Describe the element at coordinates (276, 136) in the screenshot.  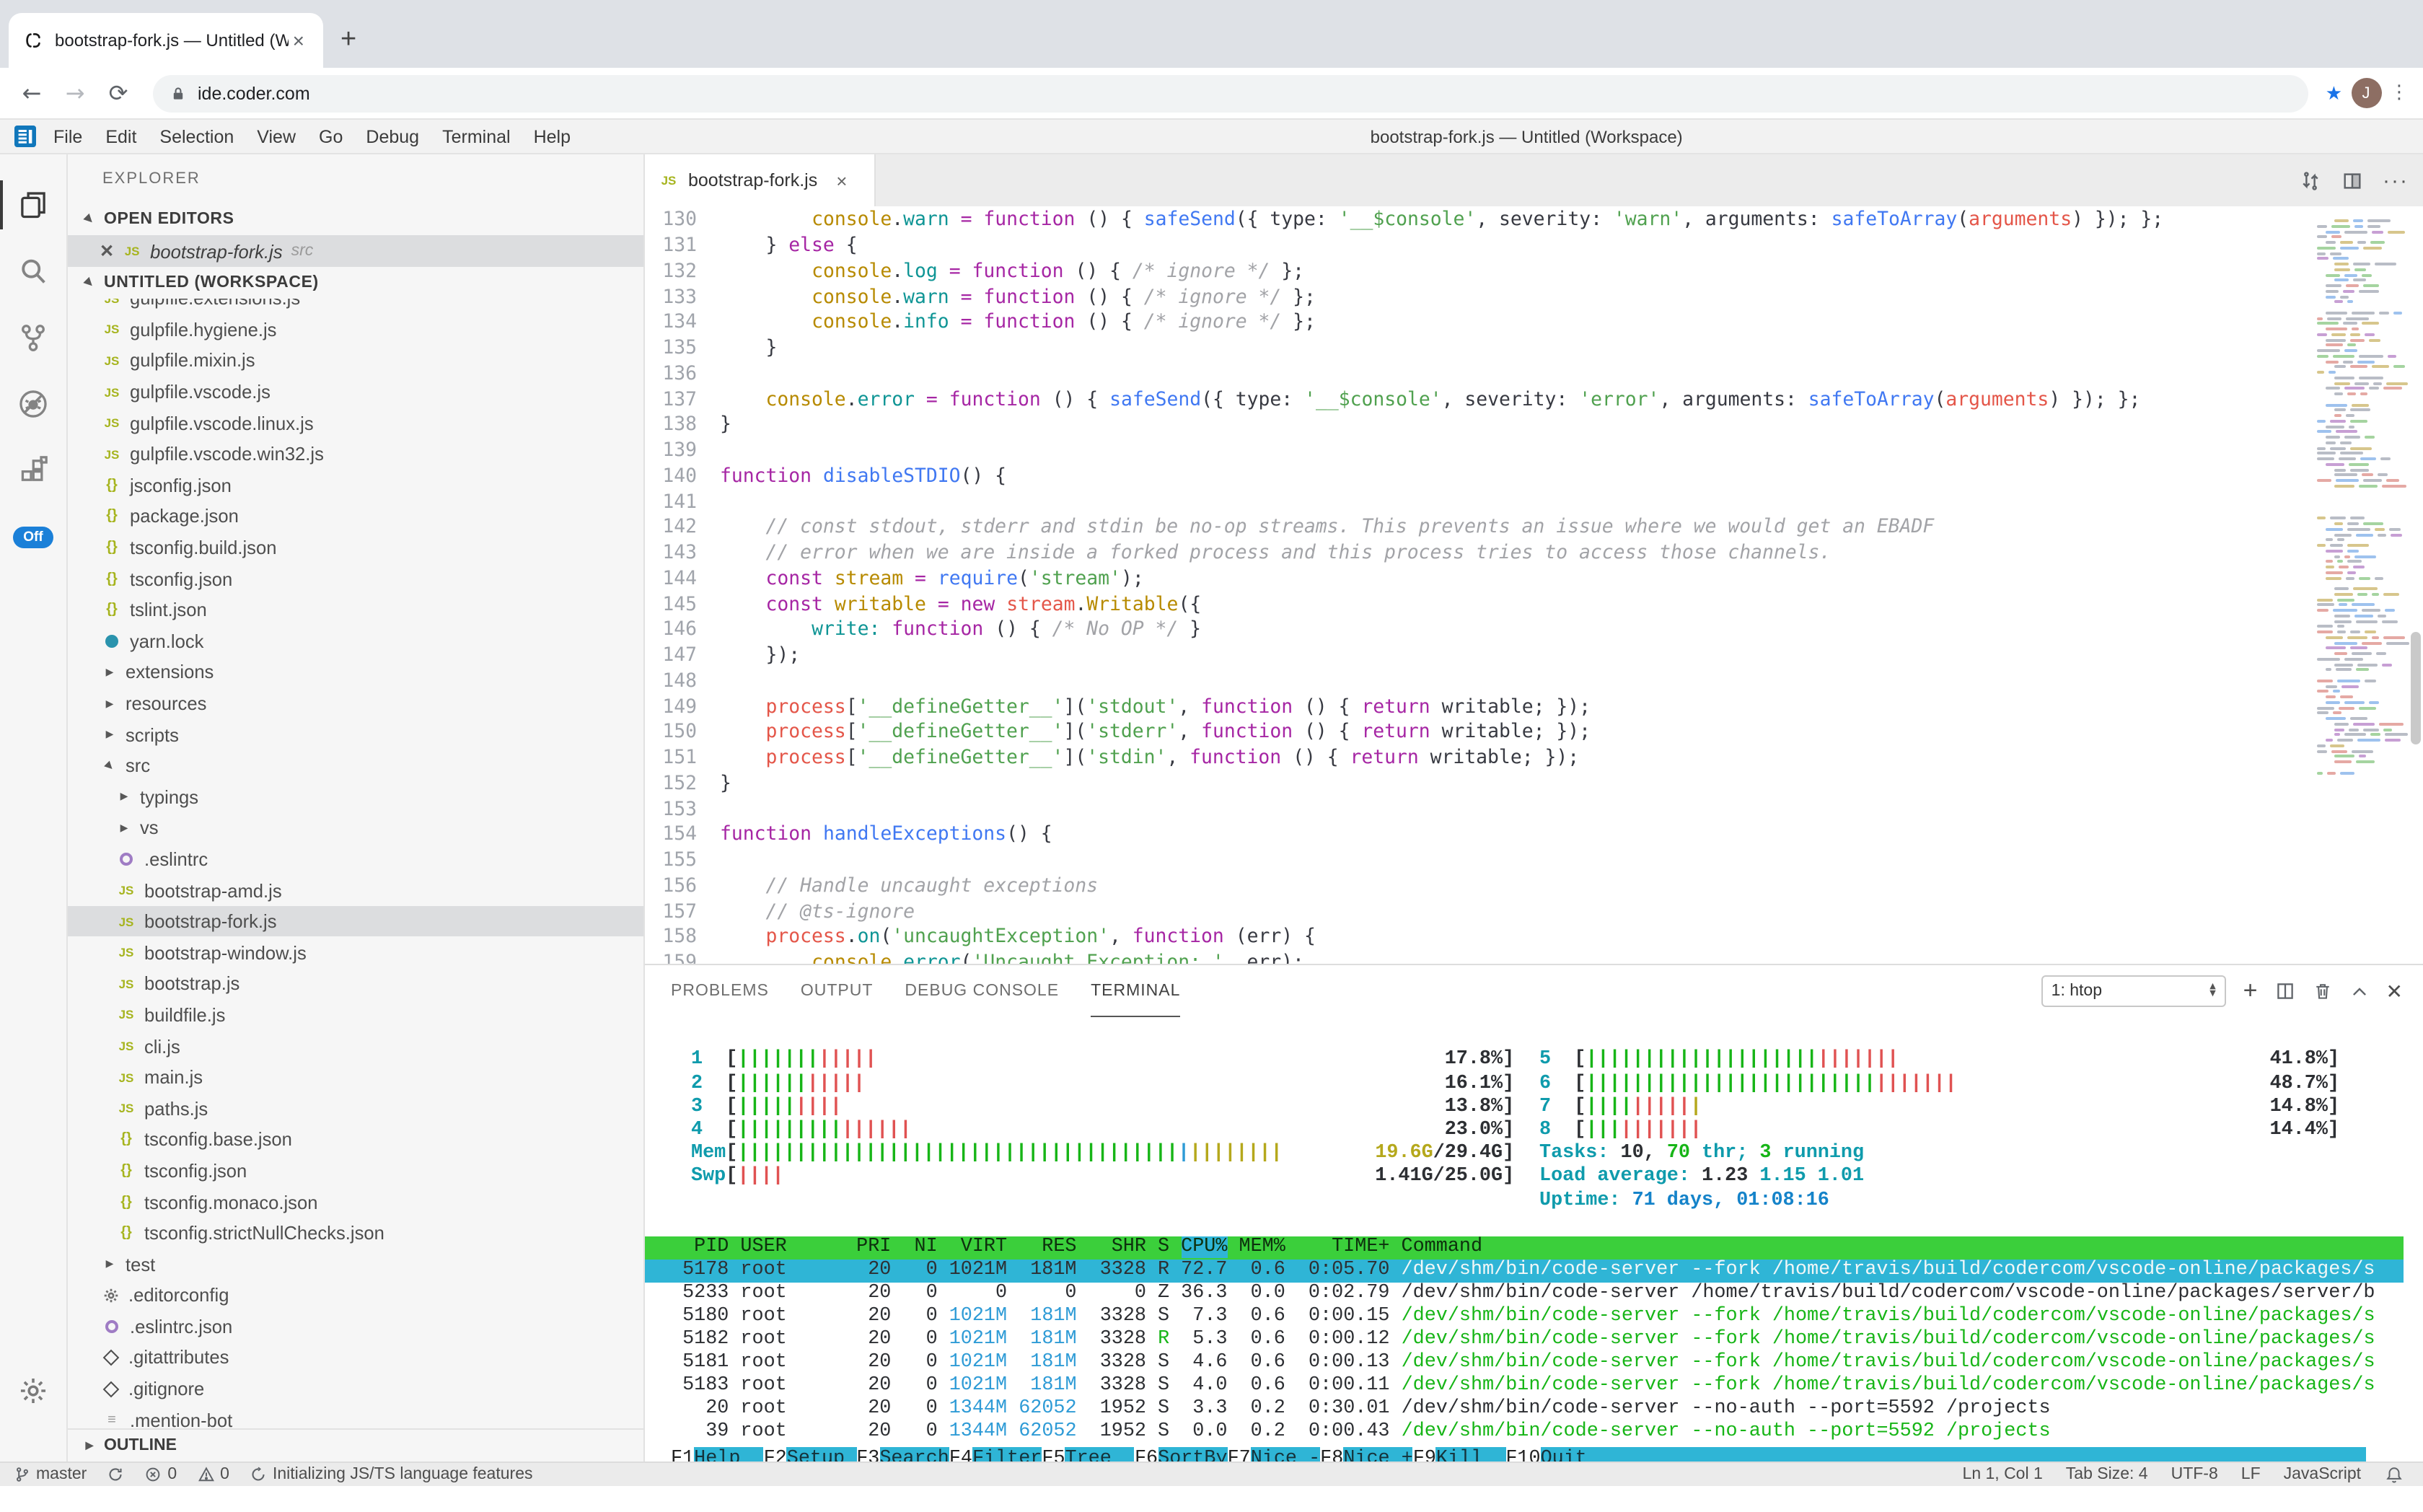
I see `menu-item-view: View` at that location.